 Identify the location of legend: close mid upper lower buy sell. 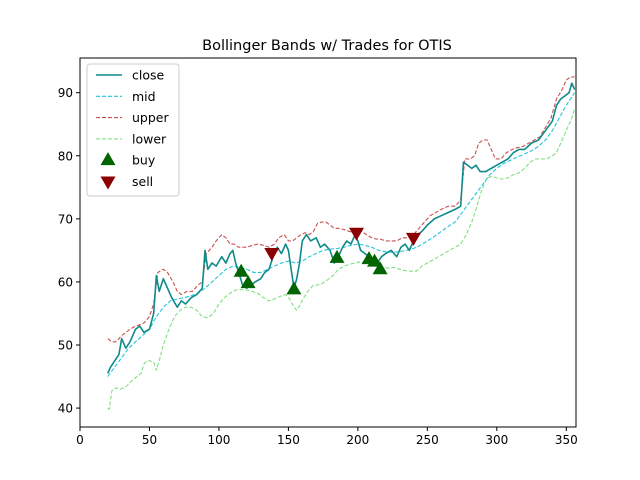
(133, 130).